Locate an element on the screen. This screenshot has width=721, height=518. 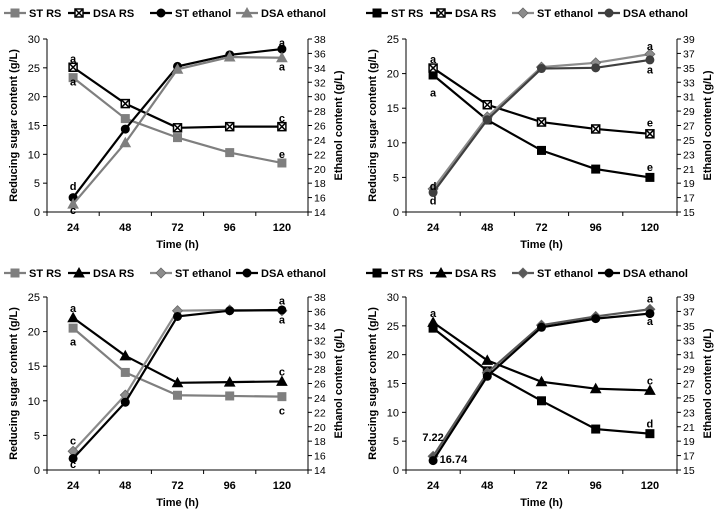
y-tick-label-right: 38 is located at coordinates (320, 298).